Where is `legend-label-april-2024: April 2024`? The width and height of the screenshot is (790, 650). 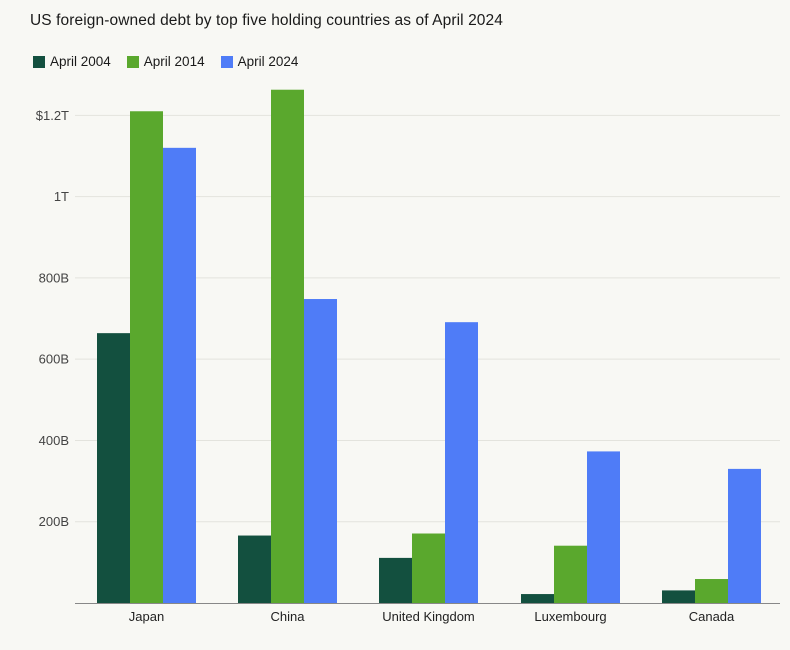 legend-label-april-2024: April 2024 is located at coordinates (268, 61).